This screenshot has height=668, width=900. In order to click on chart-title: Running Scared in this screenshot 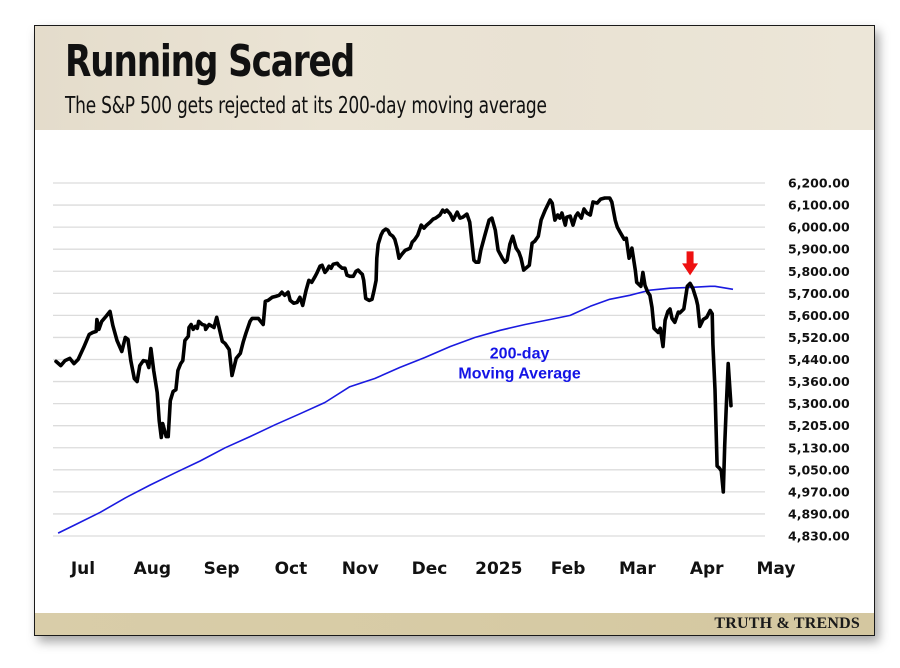, I will do `click(210, 61)`.